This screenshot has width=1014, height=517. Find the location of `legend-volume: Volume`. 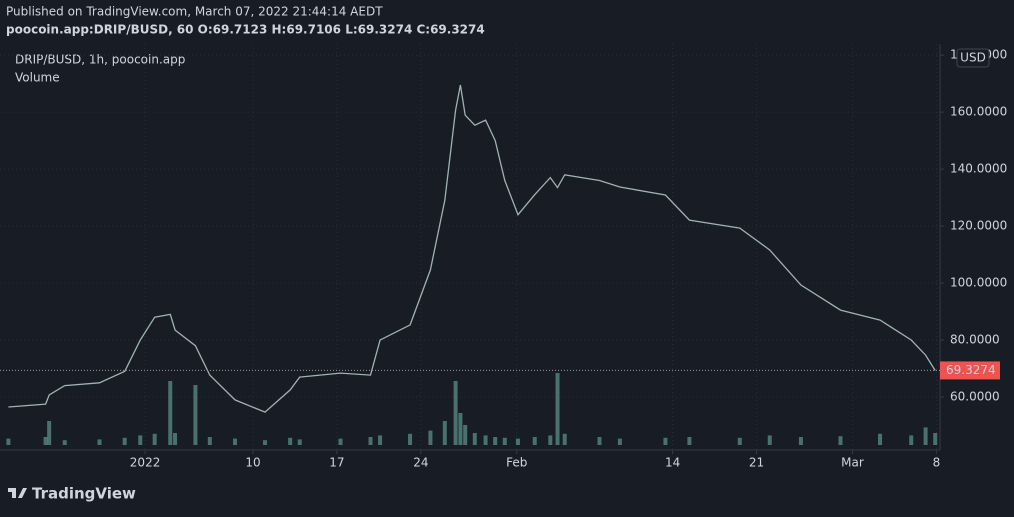

legend-volume: Volume is located at coordinates (37, 78).